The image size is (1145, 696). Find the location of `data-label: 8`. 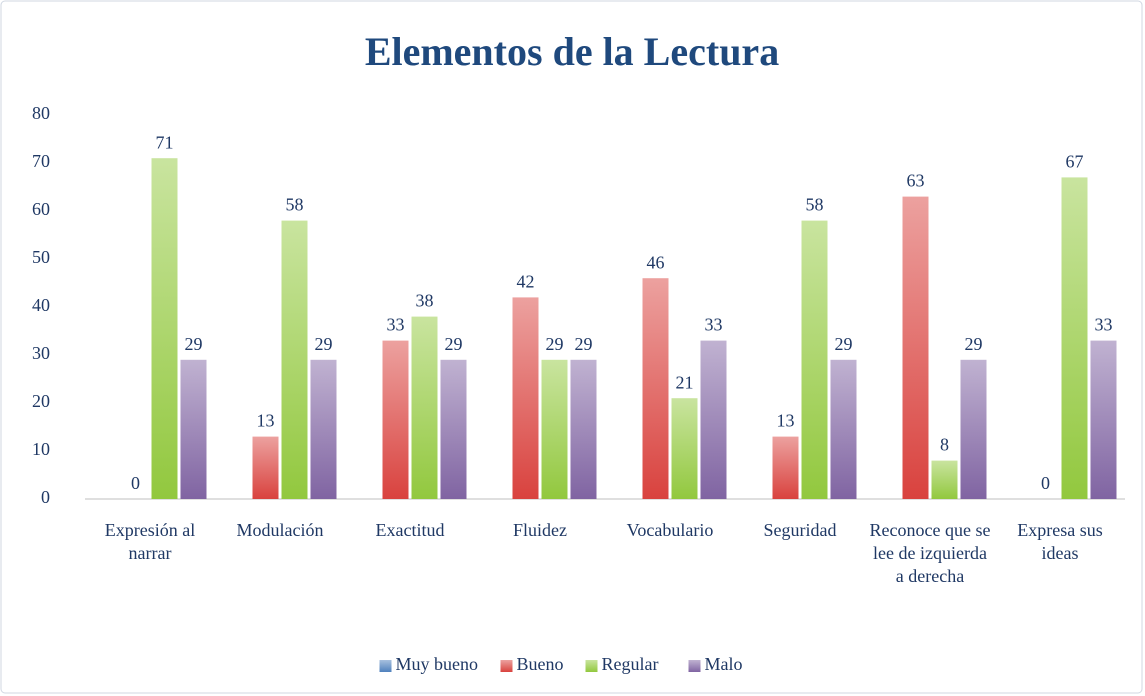

data-label: 8 is located at coordinates (944, 445).